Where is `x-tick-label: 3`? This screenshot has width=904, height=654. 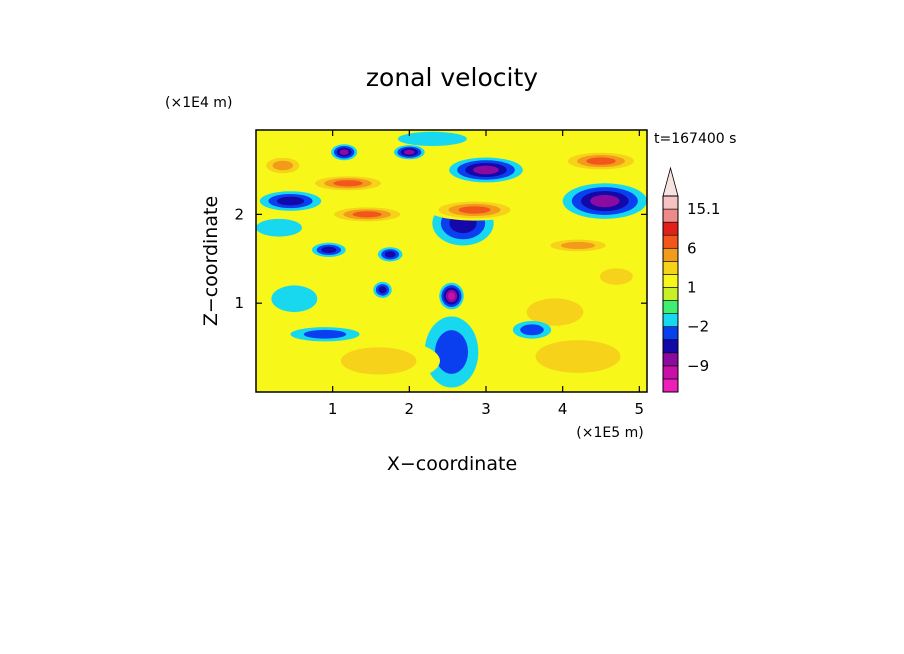
x-tick-label: 3 is located at coordinates (486, 409).